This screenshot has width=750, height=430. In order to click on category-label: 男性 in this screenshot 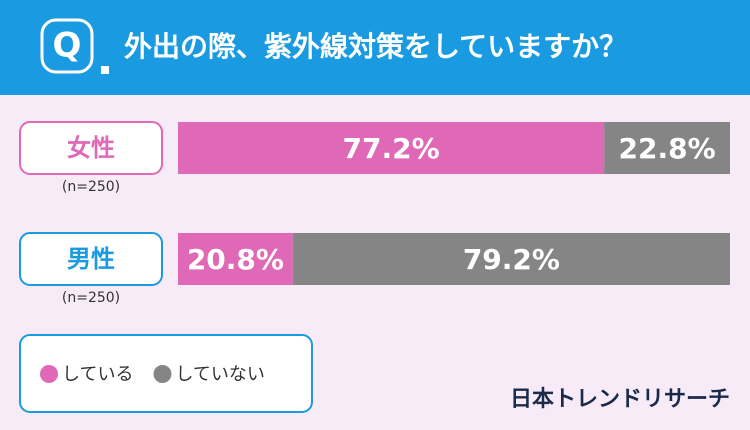, I will do `click(91, 259)`.